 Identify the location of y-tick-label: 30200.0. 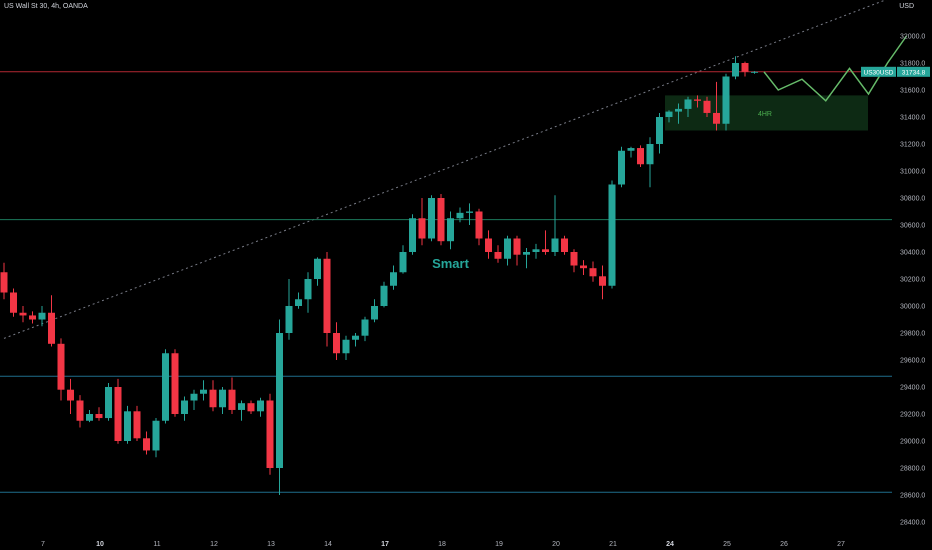
(912, 280).